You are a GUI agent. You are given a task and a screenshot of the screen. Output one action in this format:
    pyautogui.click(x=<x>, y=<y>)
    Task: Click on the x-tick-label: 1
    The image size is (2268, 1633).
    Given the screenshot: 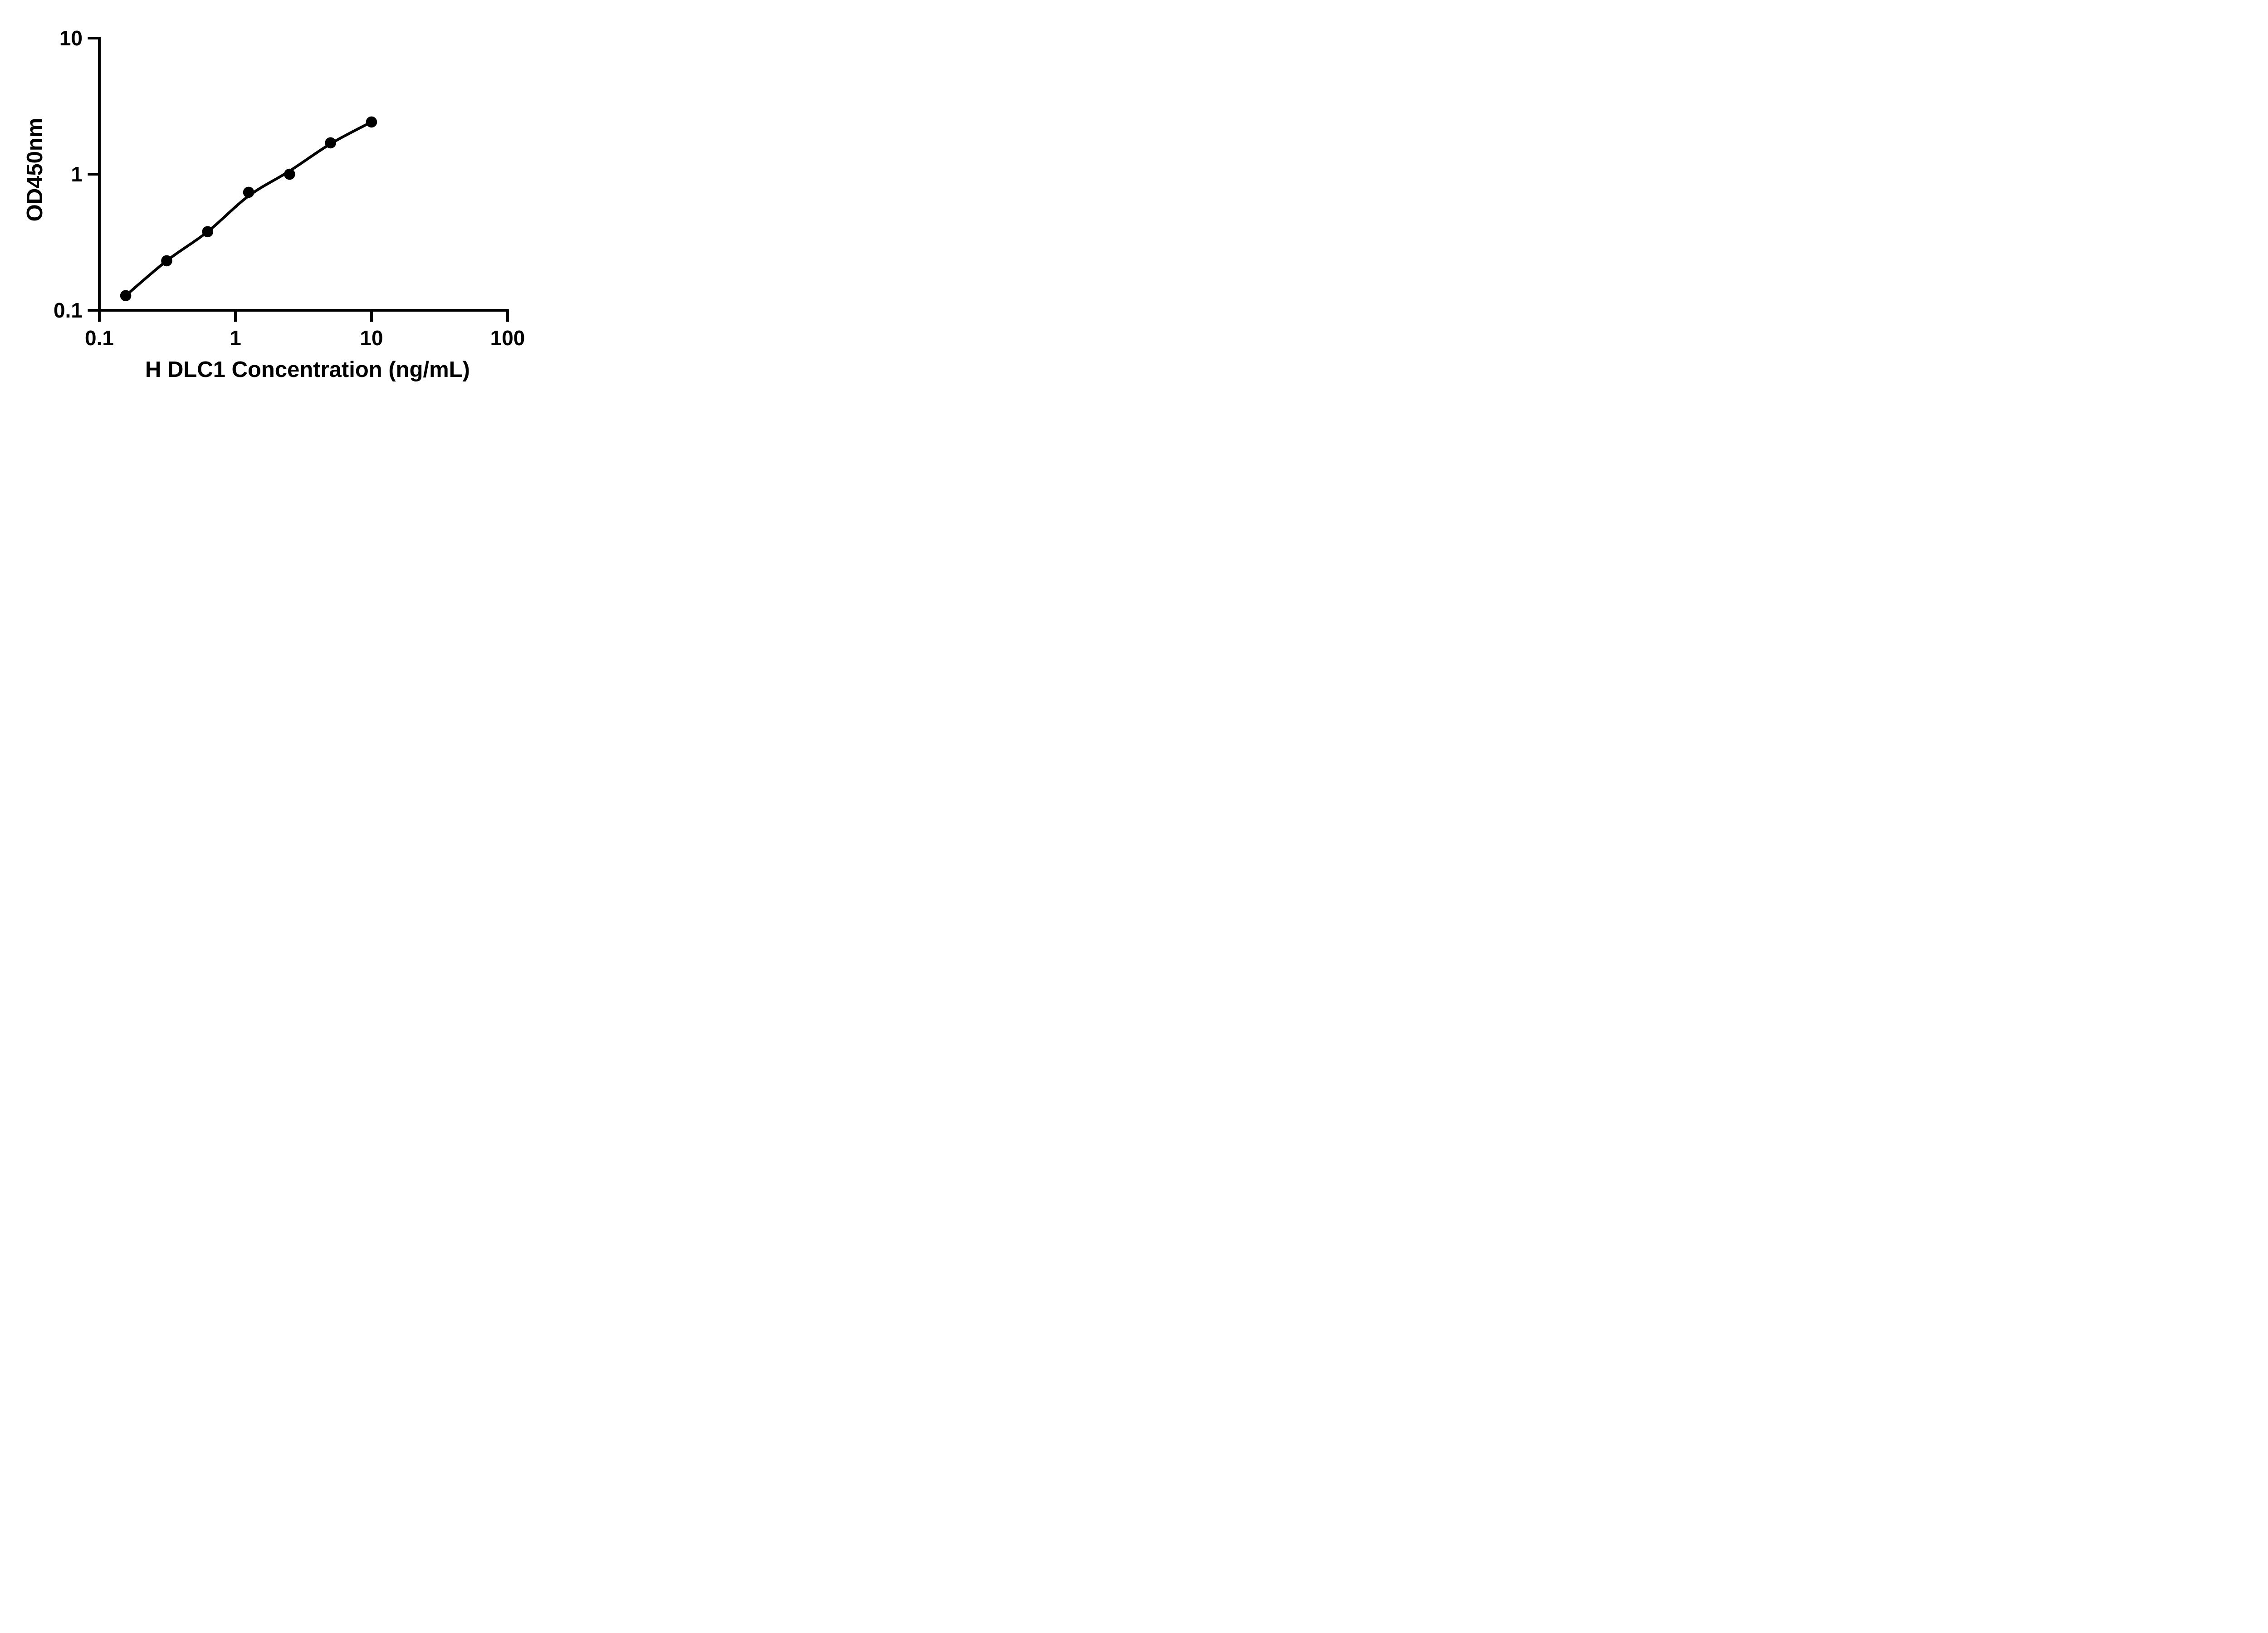 What is the action you would take?
    pyautogui.click(x=235, y=338)
    